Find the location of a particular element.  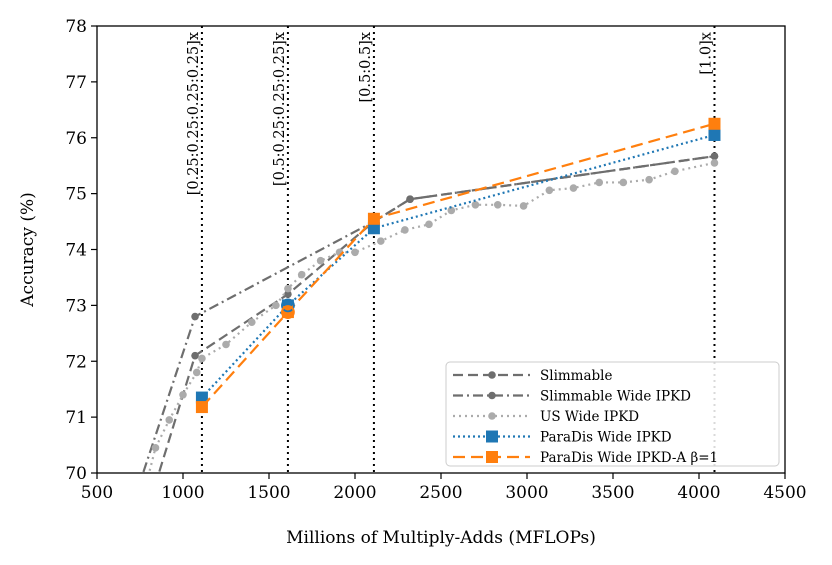

x-tick-label: 2000 is located at coordinates (354, 493).